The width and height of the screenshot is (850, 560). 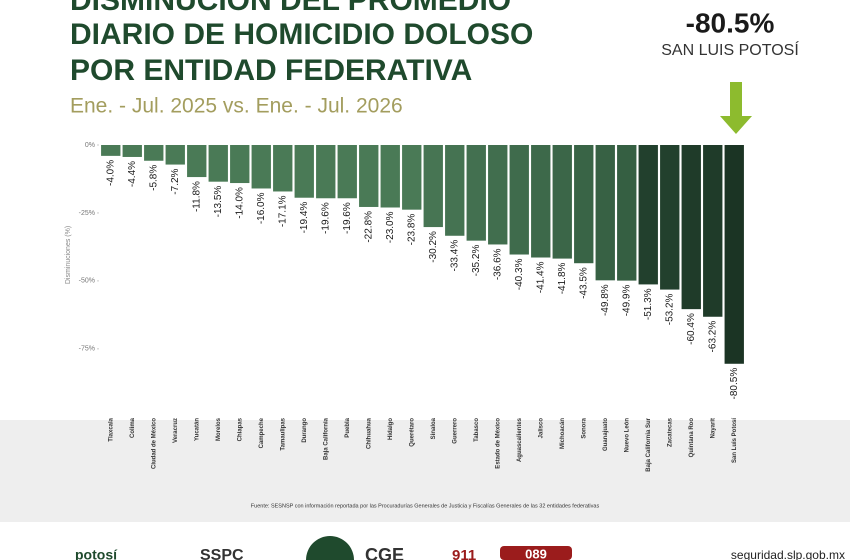 I want to click on y-axis-label: Disminuciones (%), so click(x=68, y=255).